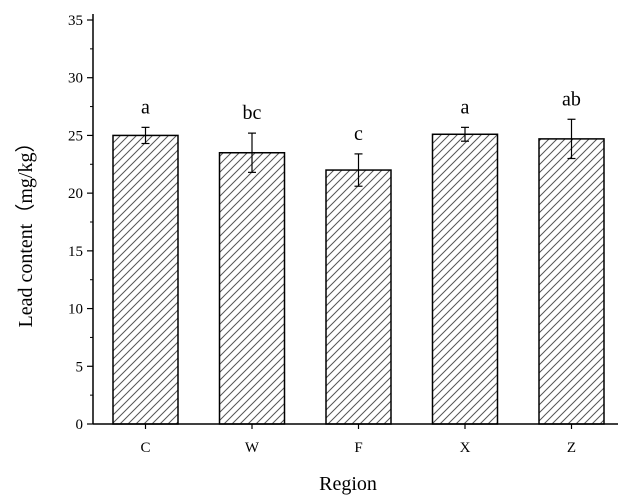 This screenshot has width=619, height=496. Describe the element at coordinates (348, 484) in the screenshot. I see `x-axis-title: Region` at that location.